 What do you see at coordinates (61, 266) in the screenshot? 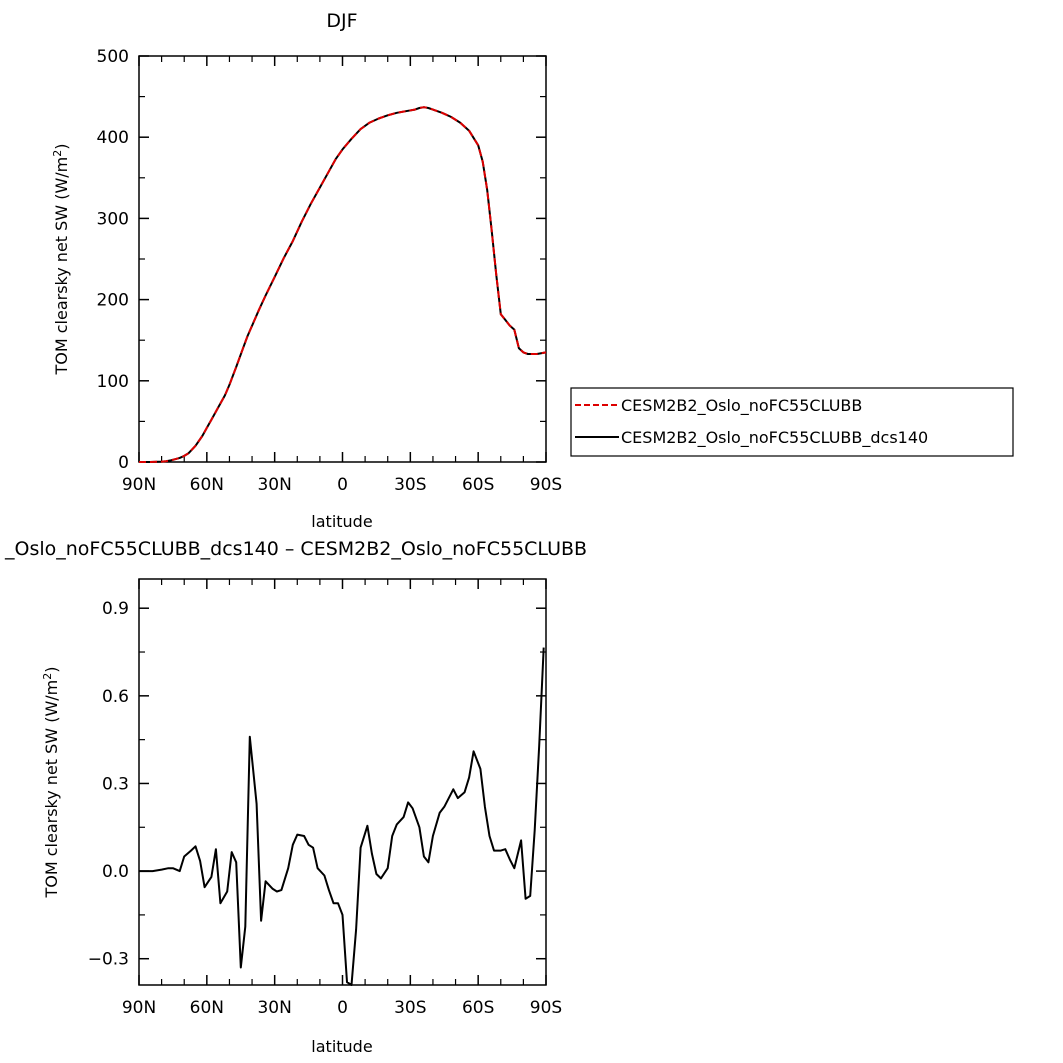
I see `top-y-axis-label-main: TOM clearsky net SW (W/m` at bounding box center [61, 266].